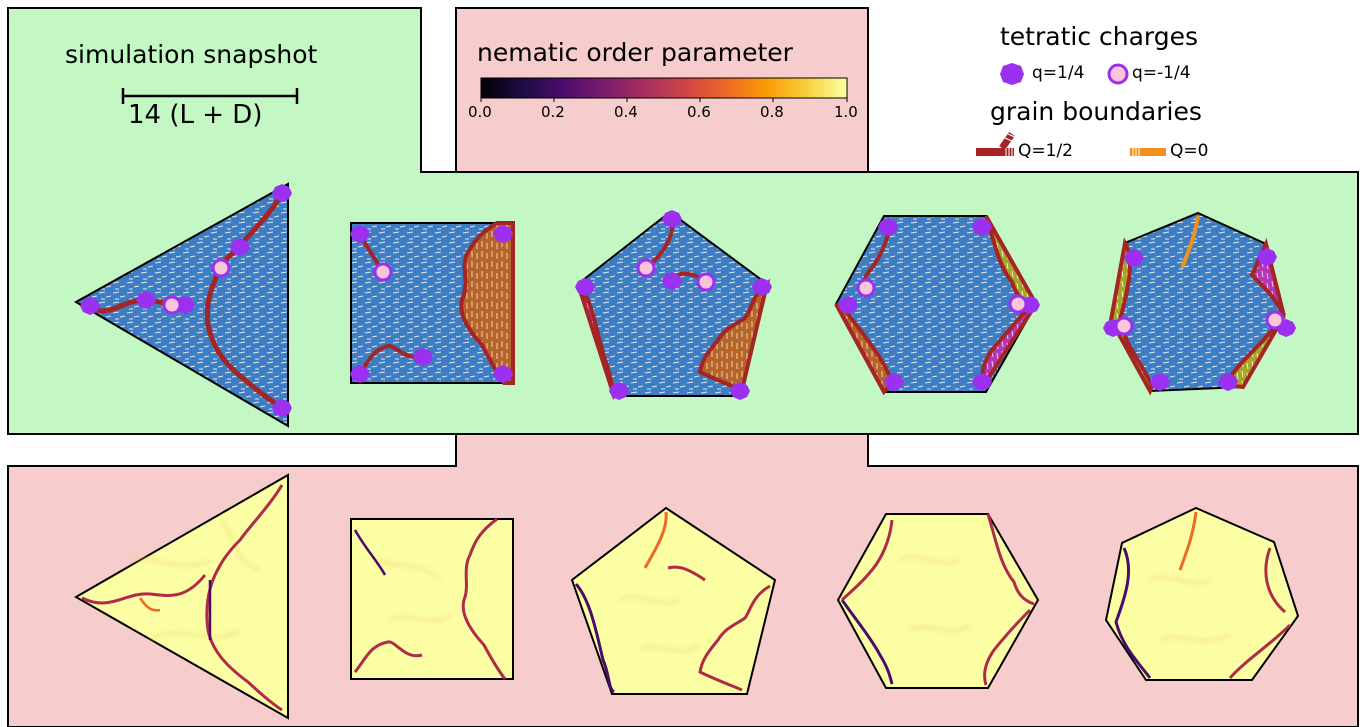  What do you see at coordinates (997, 143) in the screenshot?
I see `gb-half-icon` at bounding box center [997, 143].